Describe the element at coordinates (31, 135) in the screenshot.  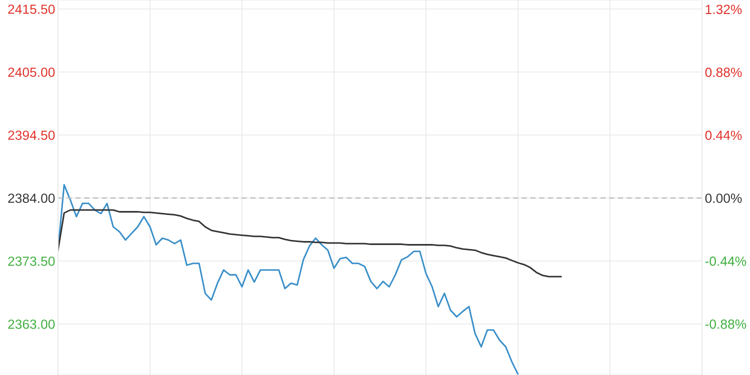
I see `y-tick-label: 2394.50` at that location.